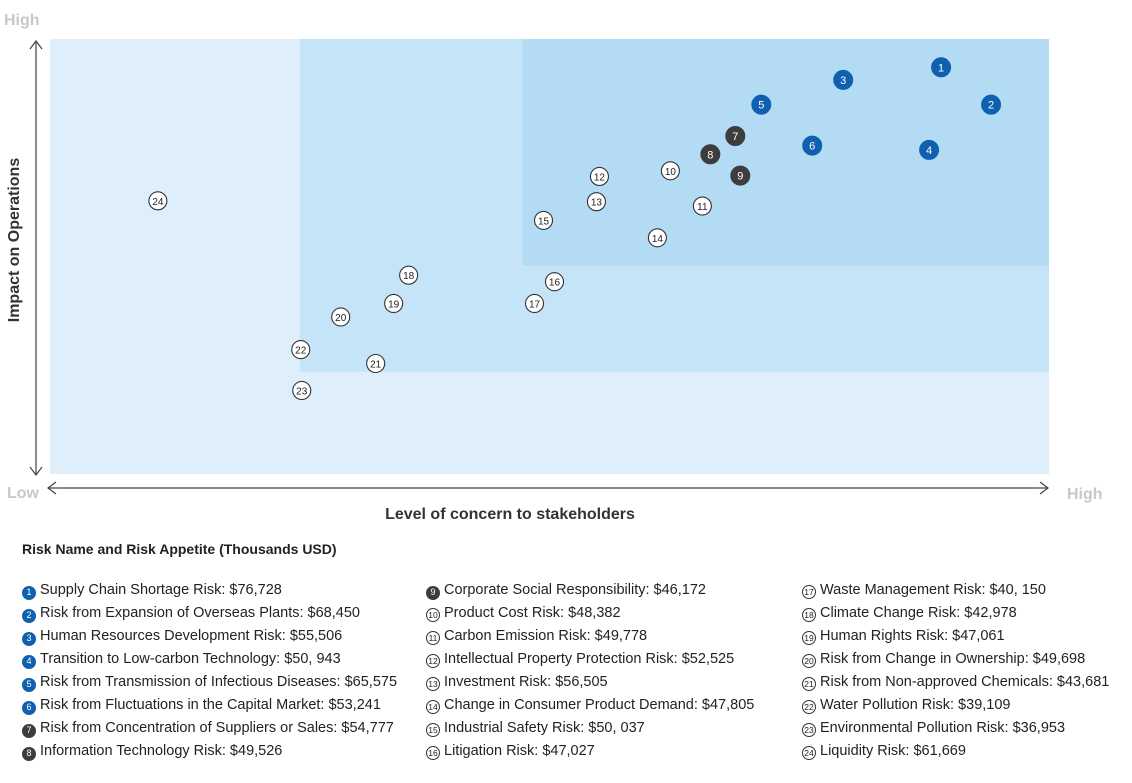 The height and width of the screenshot is (783, 1132). I want to click on legend-item-15: 15 Industrial Safety Risk: $50, 037, so click(590, 730).